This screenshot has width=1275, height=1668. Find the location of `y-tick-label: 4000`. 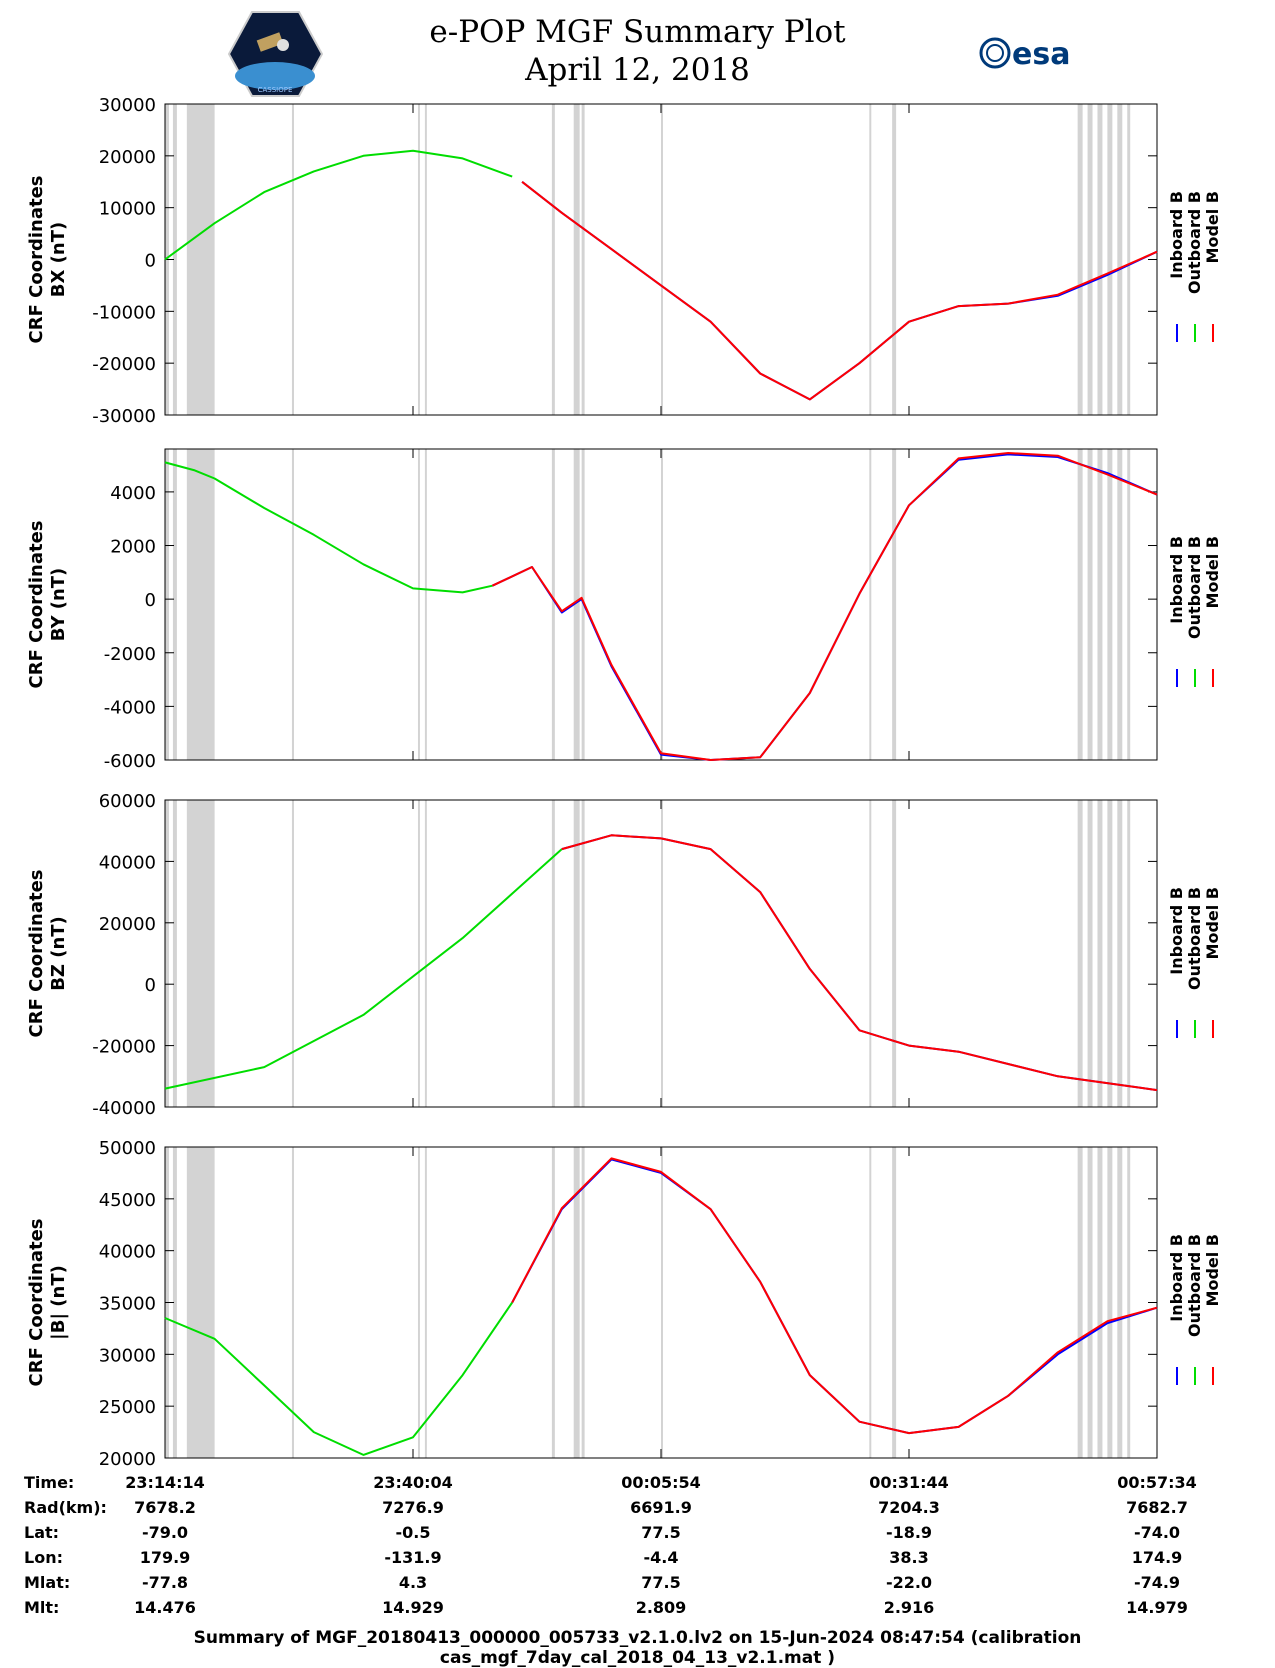

y-tick-label: 4000 is located at coordinates (133, 493).